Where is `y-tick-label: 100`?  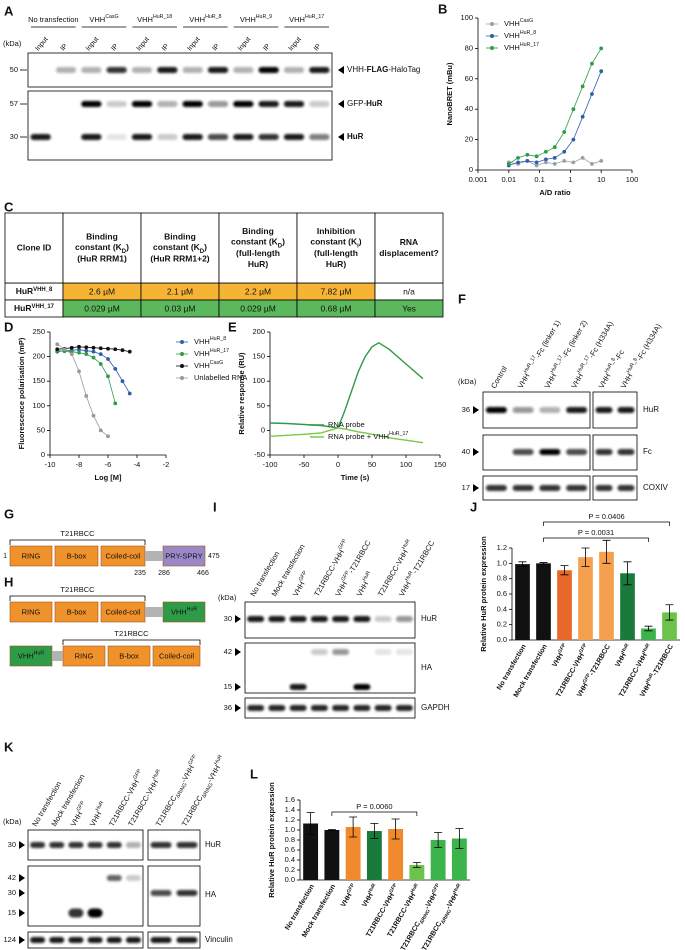 y-tick-label: 100 is located at coordinates (466, 17).